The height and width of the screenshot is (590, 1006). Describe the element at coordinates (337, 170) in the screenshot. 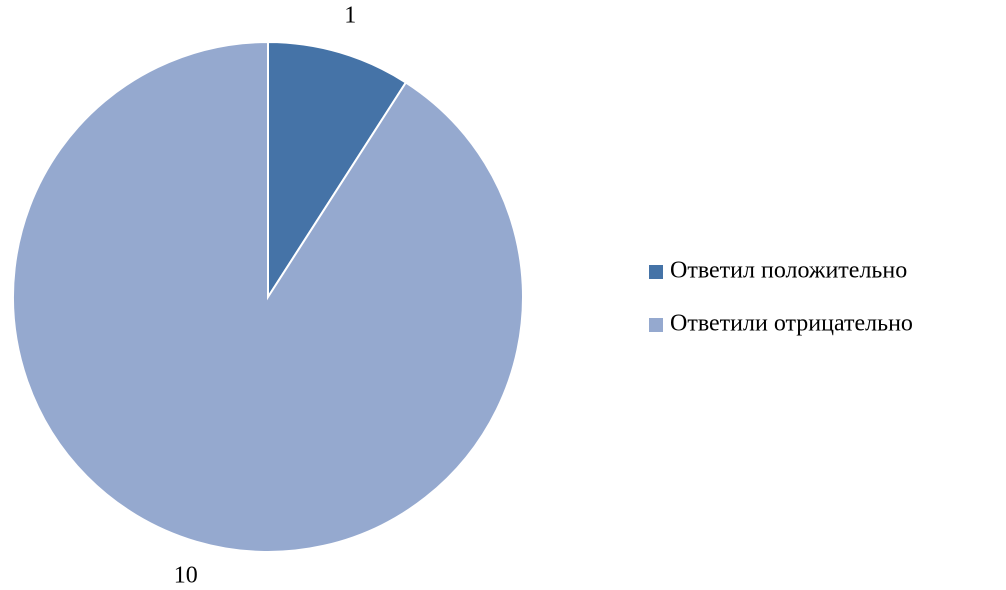

I see `pie-slice` at that location.